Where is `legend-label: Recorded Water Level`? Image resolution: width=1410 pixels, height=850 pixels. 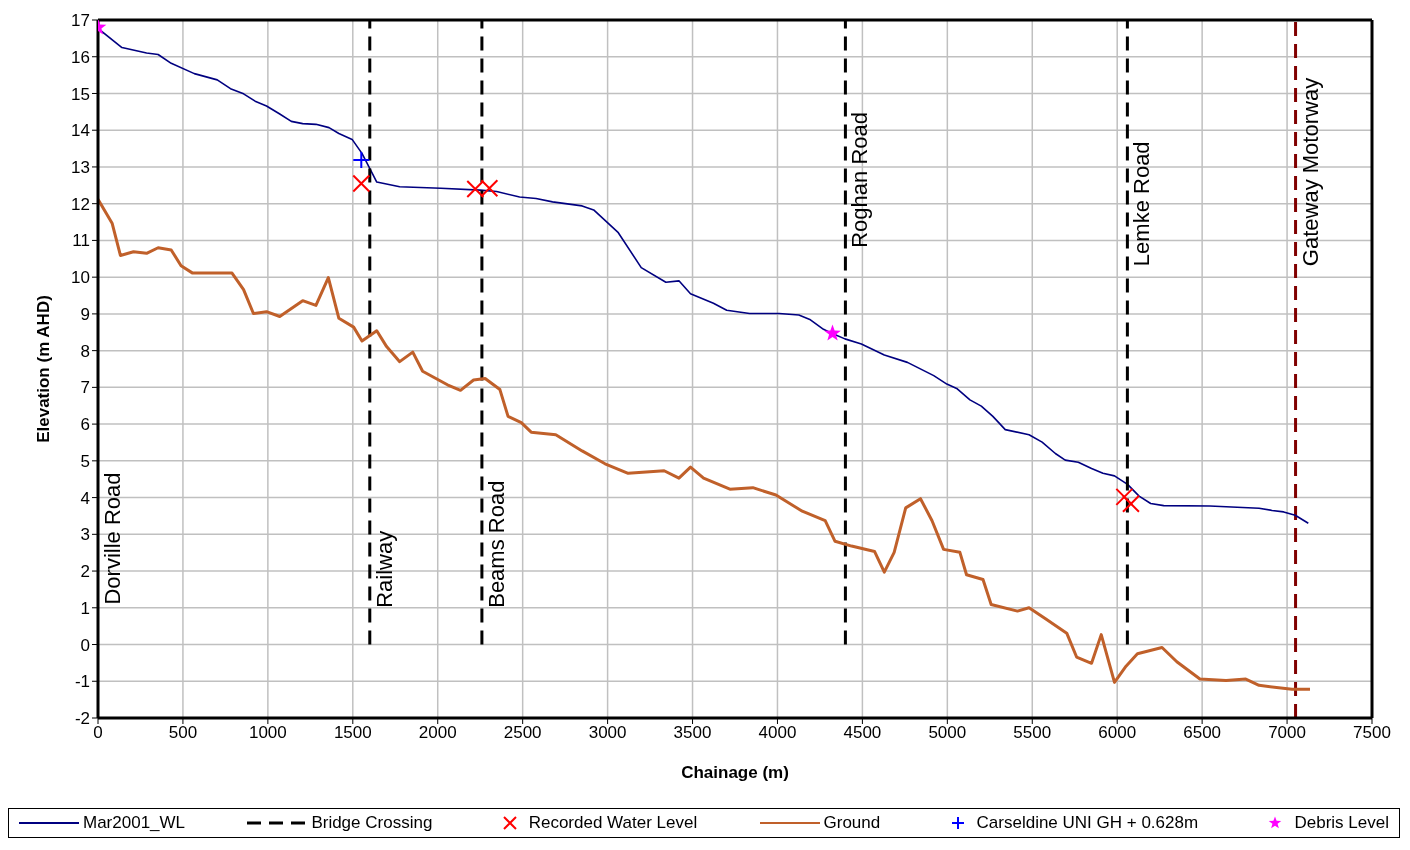 legend-label: Recorded Water Level is located at coordinates (613, 823).